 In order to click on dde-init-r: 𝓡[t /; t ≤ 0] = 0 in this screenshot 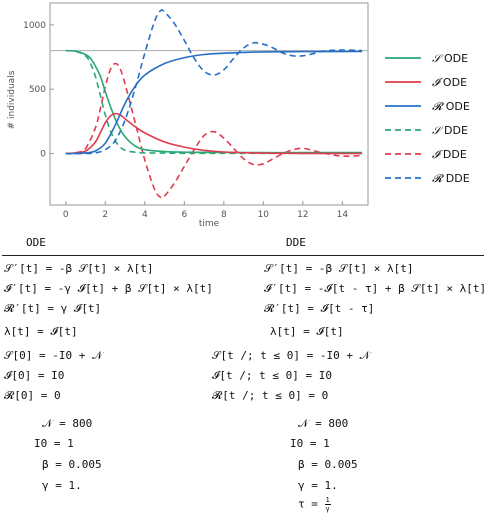, I will do `click(270, 395)`.